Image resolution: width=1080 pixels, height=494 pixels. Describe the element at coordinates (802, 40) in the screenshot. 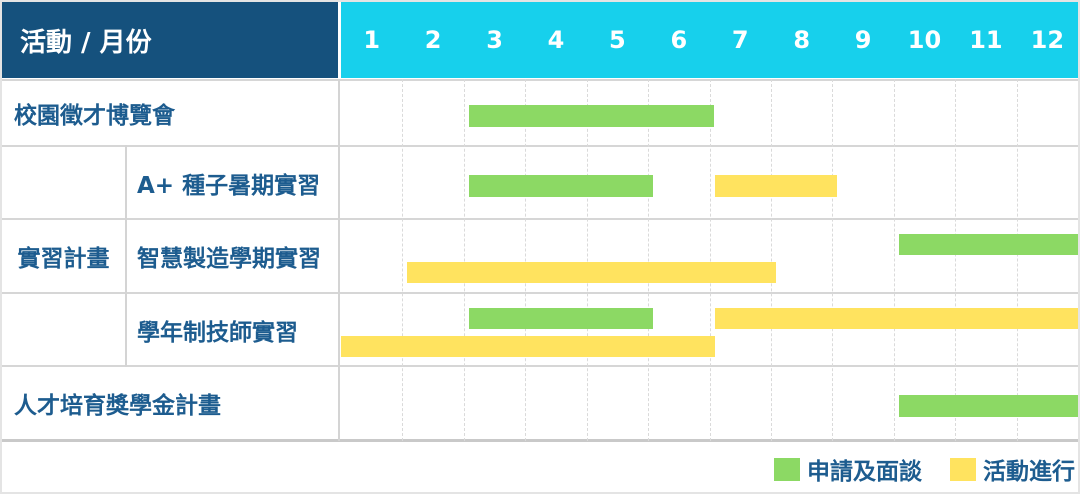

I see `month-label: 8` at that location.